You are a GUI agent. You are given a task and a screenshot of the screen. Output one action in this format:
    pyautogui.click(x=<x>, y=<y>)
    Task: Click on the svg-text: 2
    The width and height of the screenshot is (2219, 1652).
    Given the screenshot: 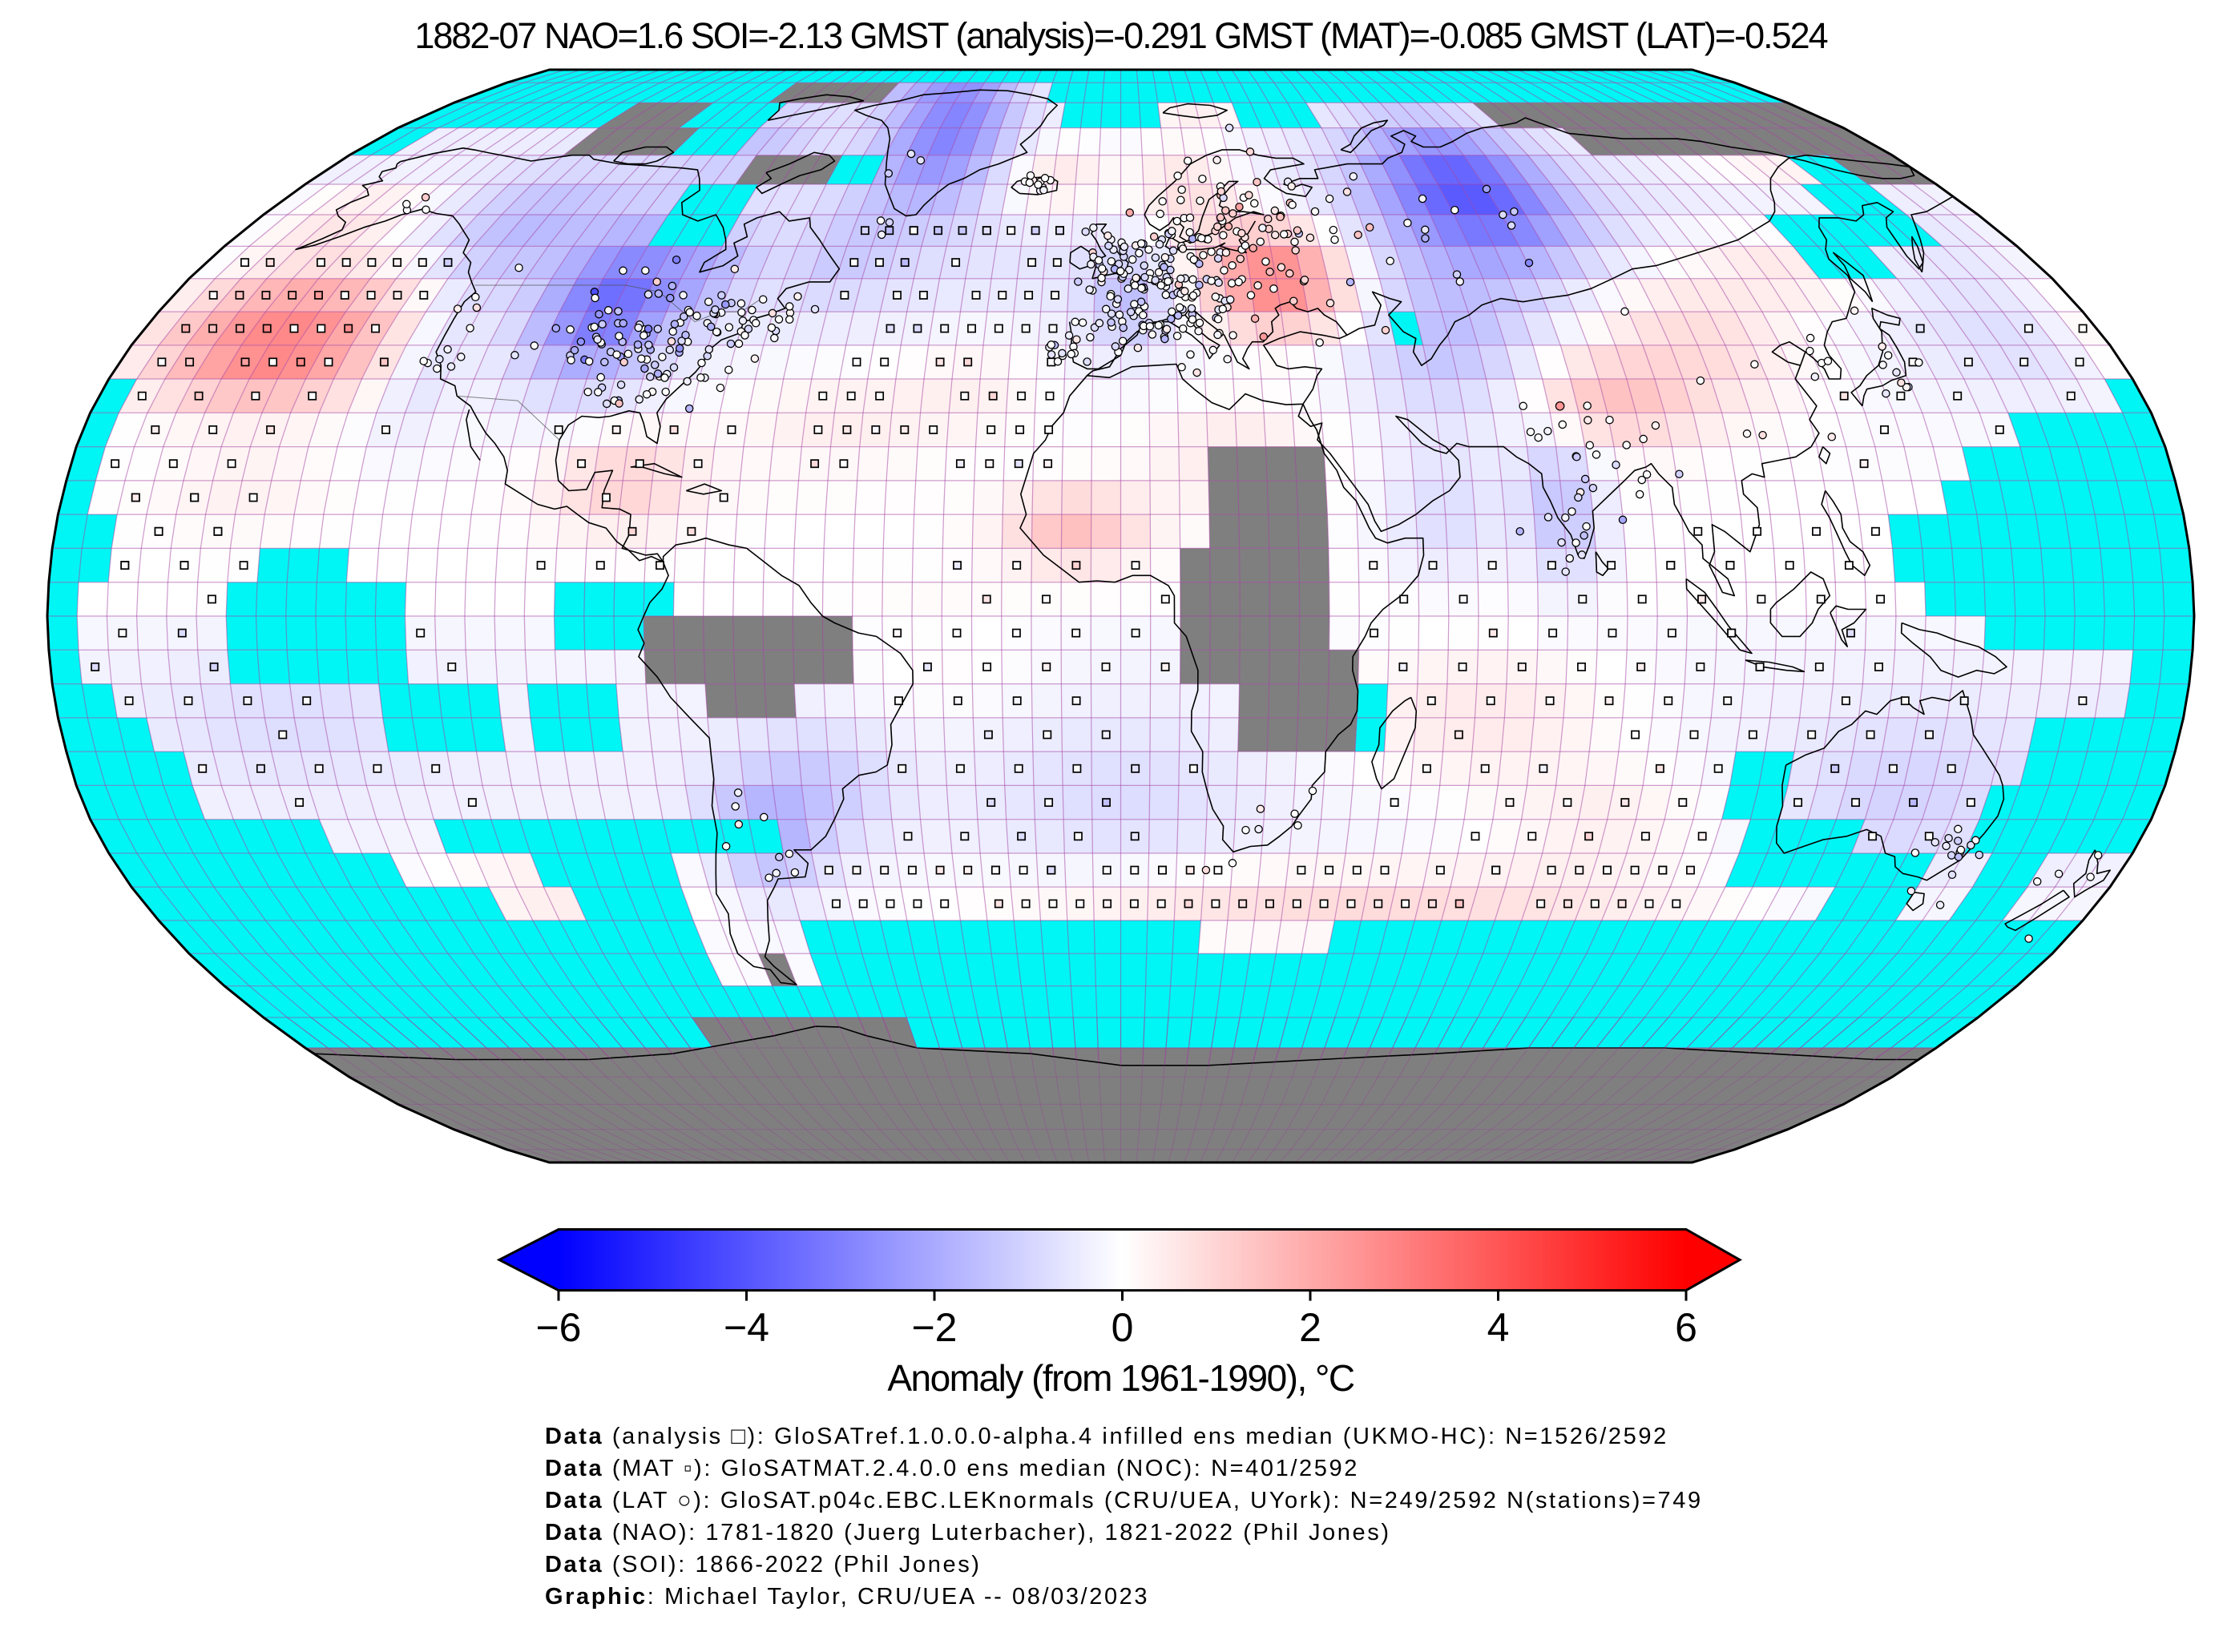 What is the action you would take?
    pyautogui.click(x=1310, y=1327)
    